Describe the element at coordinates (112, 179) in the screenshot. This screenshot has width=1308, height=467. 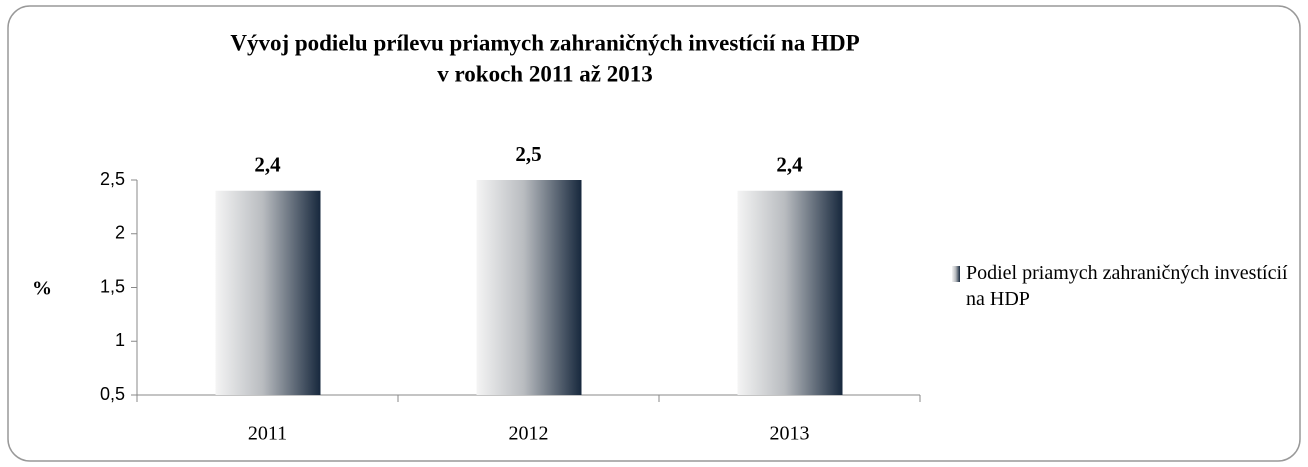
I see `y-tick-label: 2,5` at that location.